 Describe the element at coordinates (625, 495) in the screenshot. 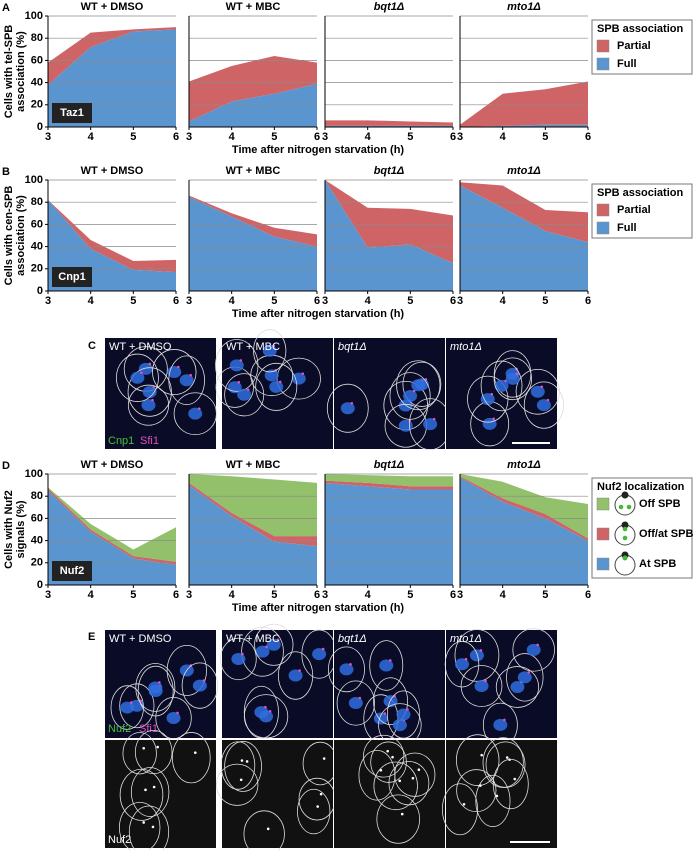

I see `spb-icon` at that location.